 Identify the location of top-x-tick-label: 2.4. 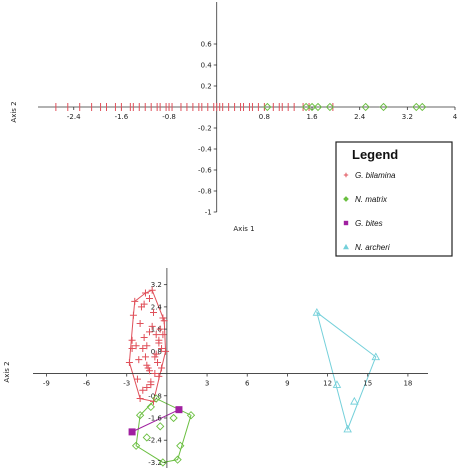
(360, 117).